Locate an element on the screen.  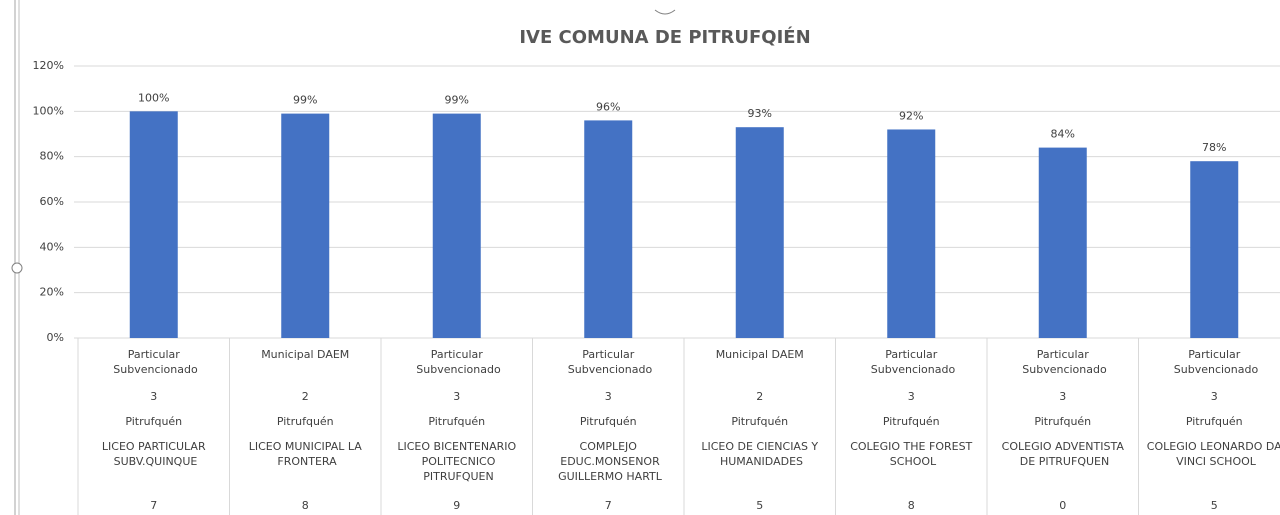
y-tick-label: 100% is located at coordinates (48, 110).